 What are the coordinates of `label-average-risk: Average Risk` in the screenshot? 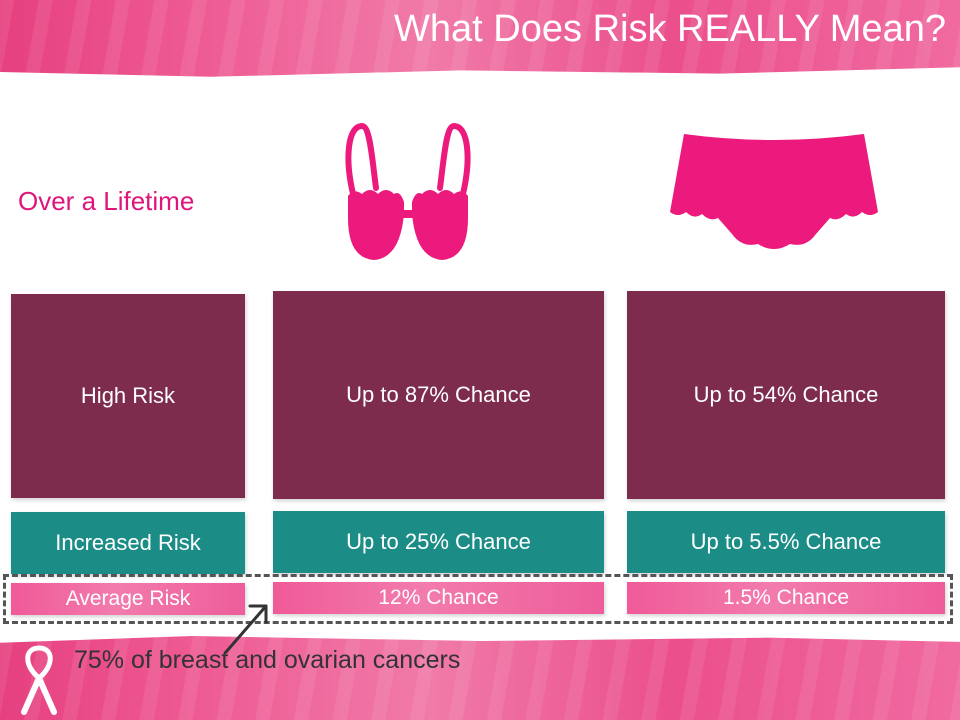 It's located at (128, 599).